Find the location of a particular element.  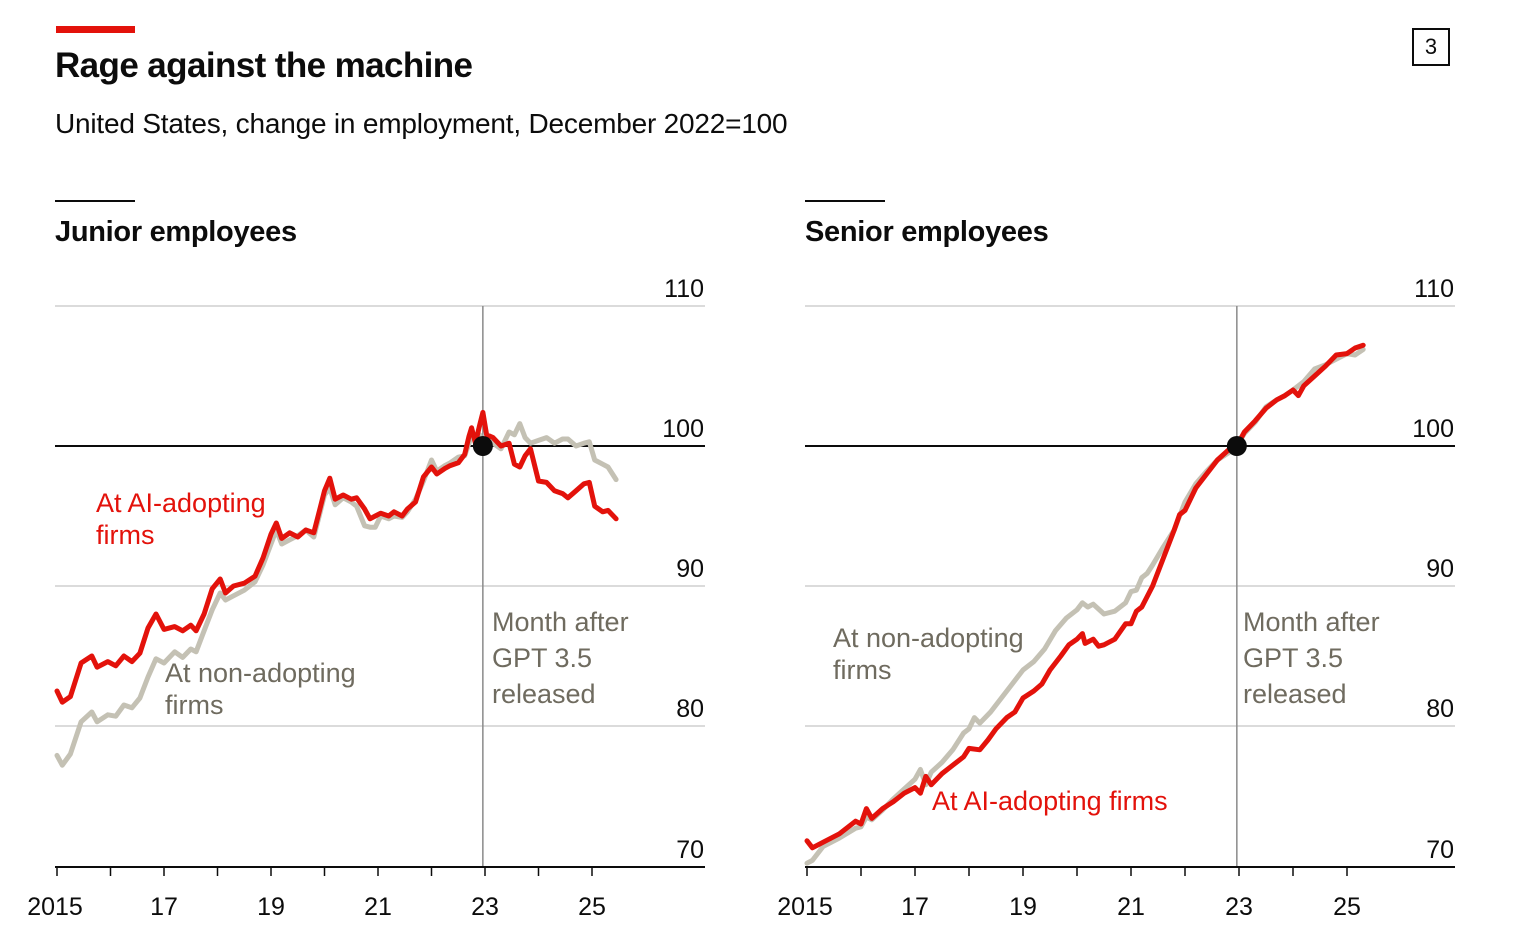

series-label-ai-adopting: At AI-adopting is located at coordinates (181, 503).